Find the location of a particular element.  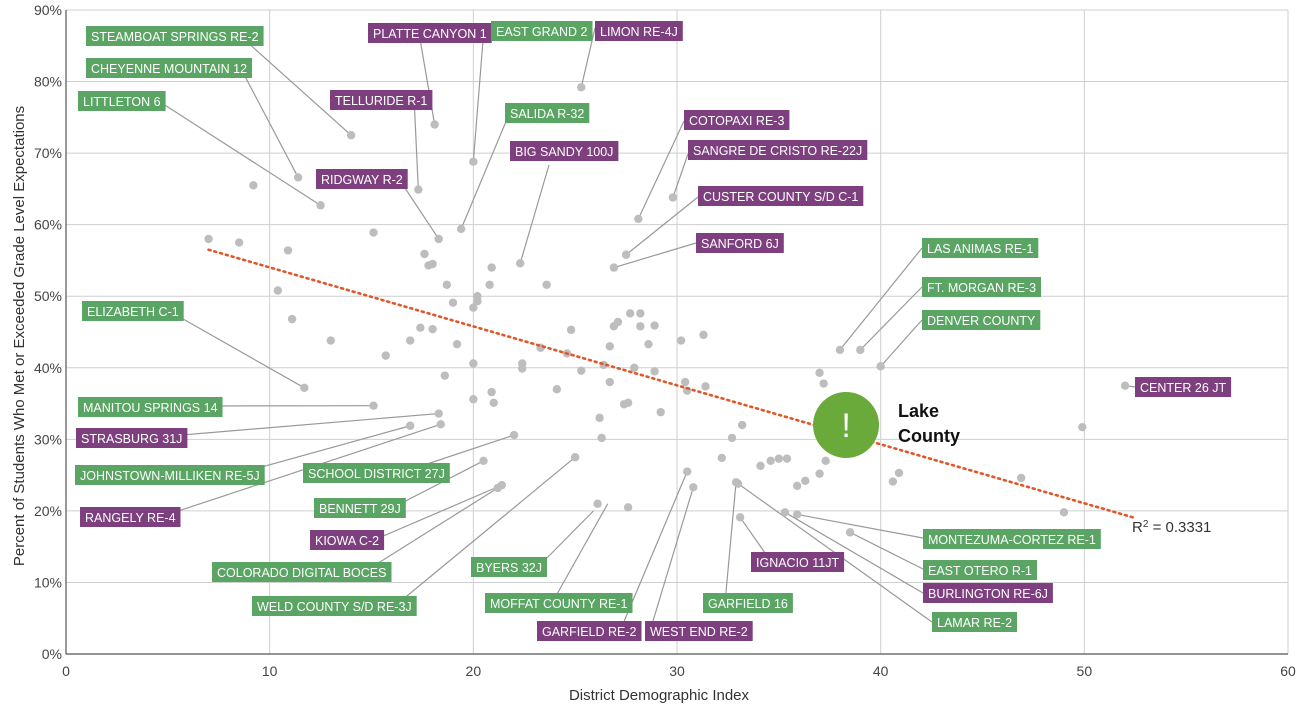

label-text: CUSTER COUNTY S/D C-1 is located at coordinates (780, 197).